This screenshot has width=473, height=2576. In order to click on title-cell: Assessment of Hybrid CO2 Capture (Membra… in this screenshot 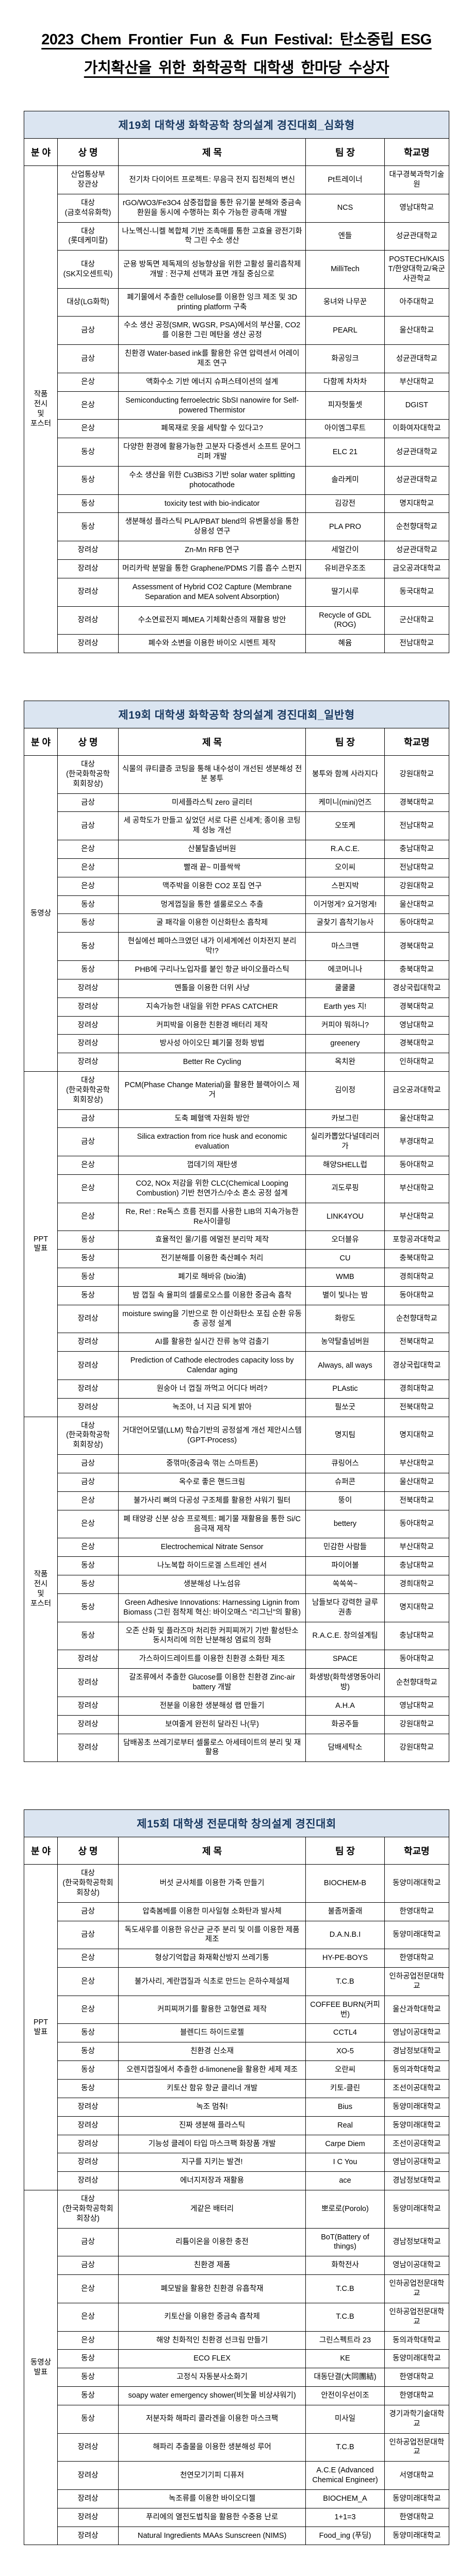, I will do `click(212, 592)`.